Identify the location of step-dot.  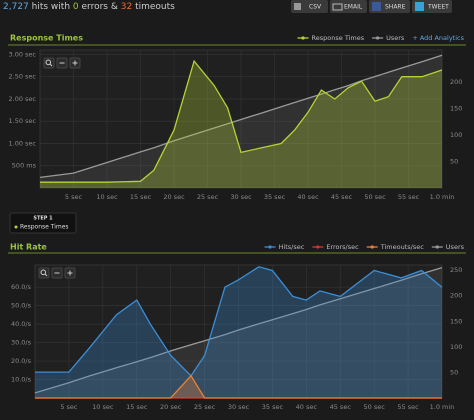
(16, 227).